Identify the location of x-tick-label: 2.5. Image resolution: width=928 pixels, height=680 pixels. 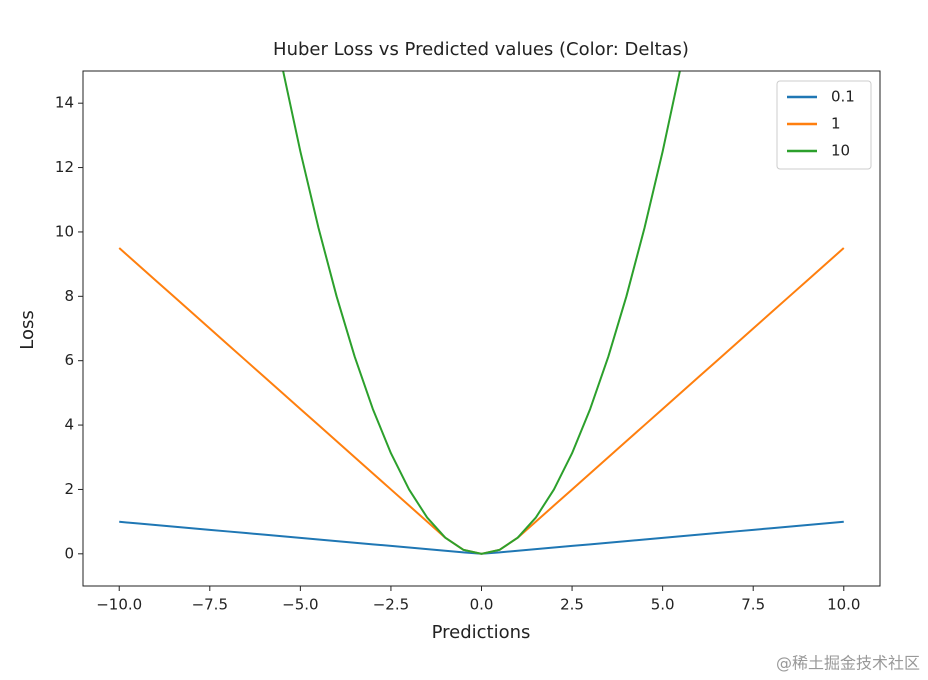
(572, 605).